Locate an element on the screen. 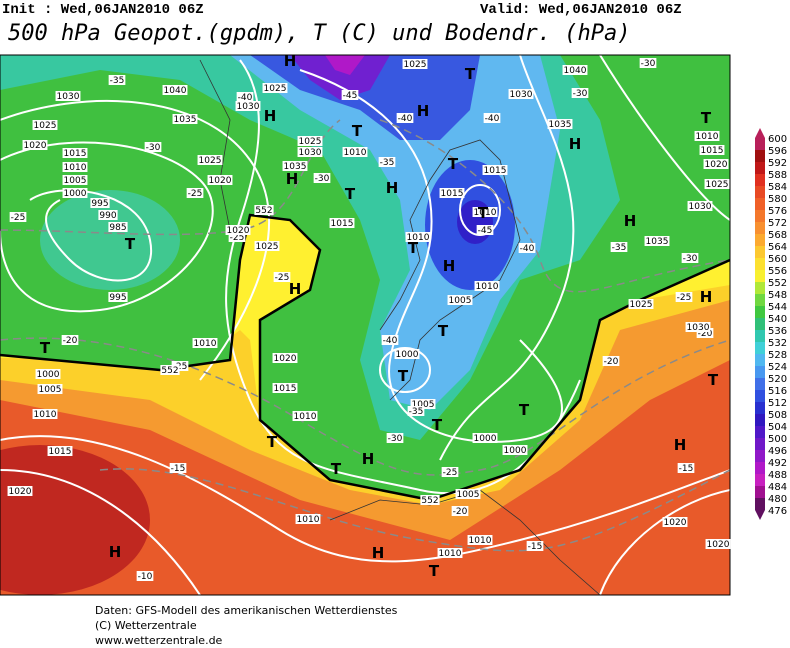  colorbar-label: 560 is located at coordinates (777, 259).